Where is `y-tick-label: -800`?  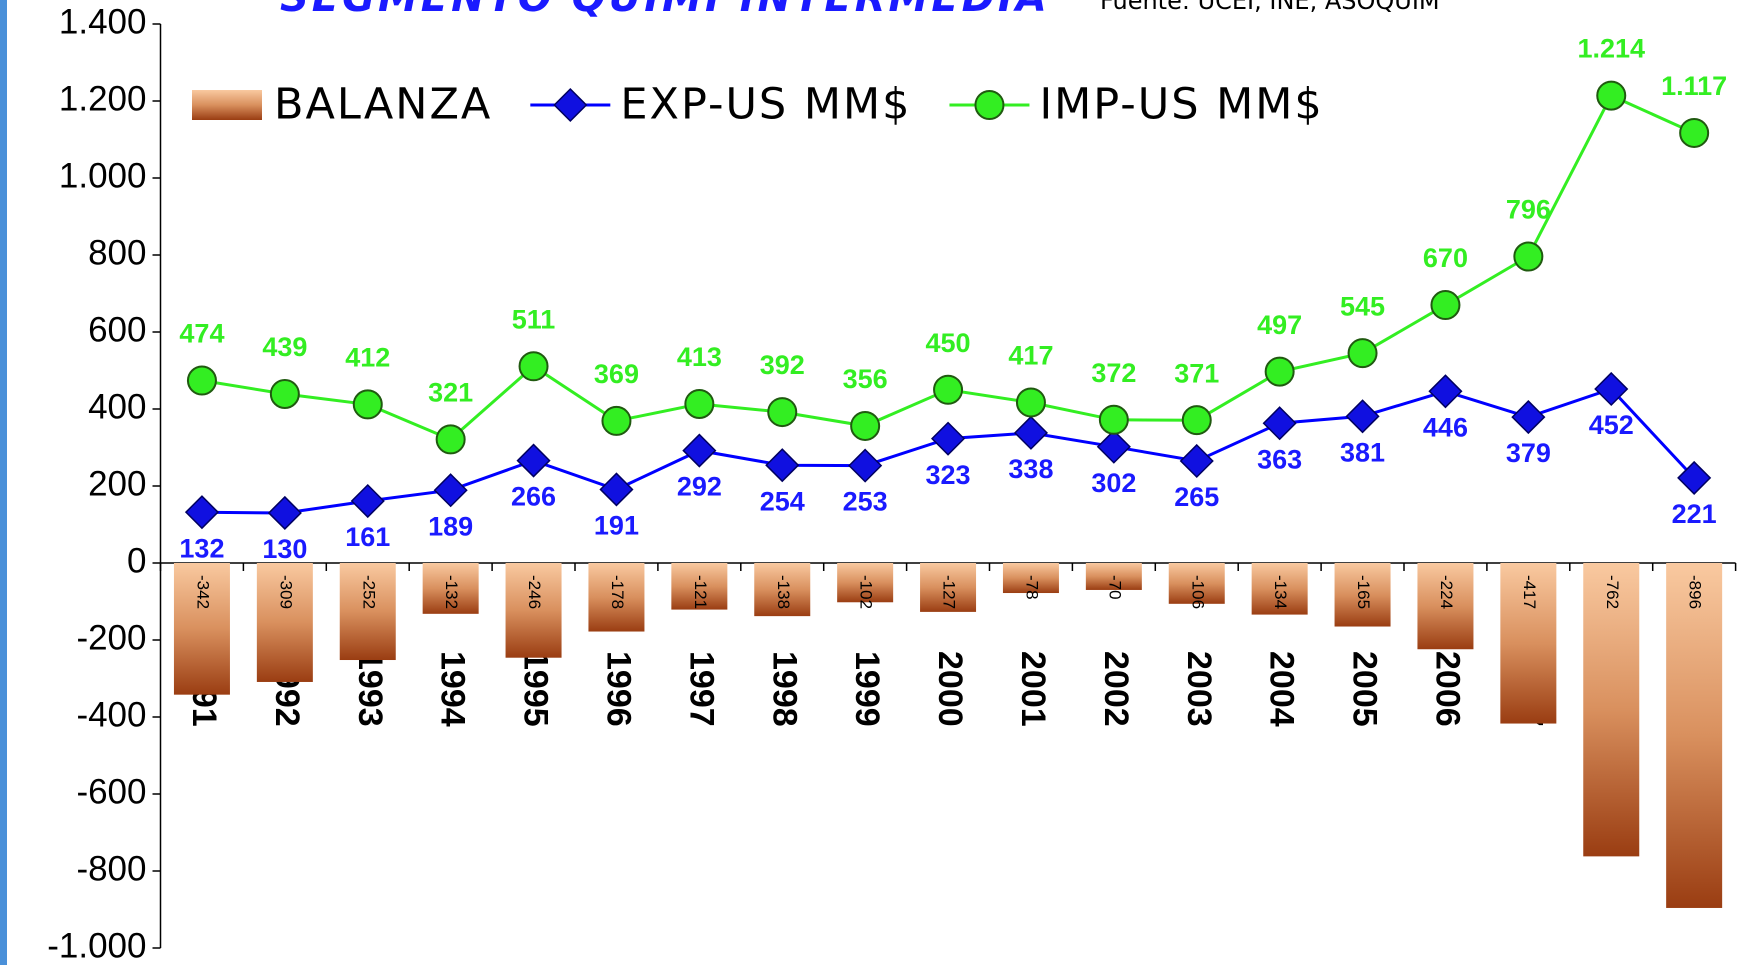 y-tick-label: -800 is located at coordinates (111, 868).